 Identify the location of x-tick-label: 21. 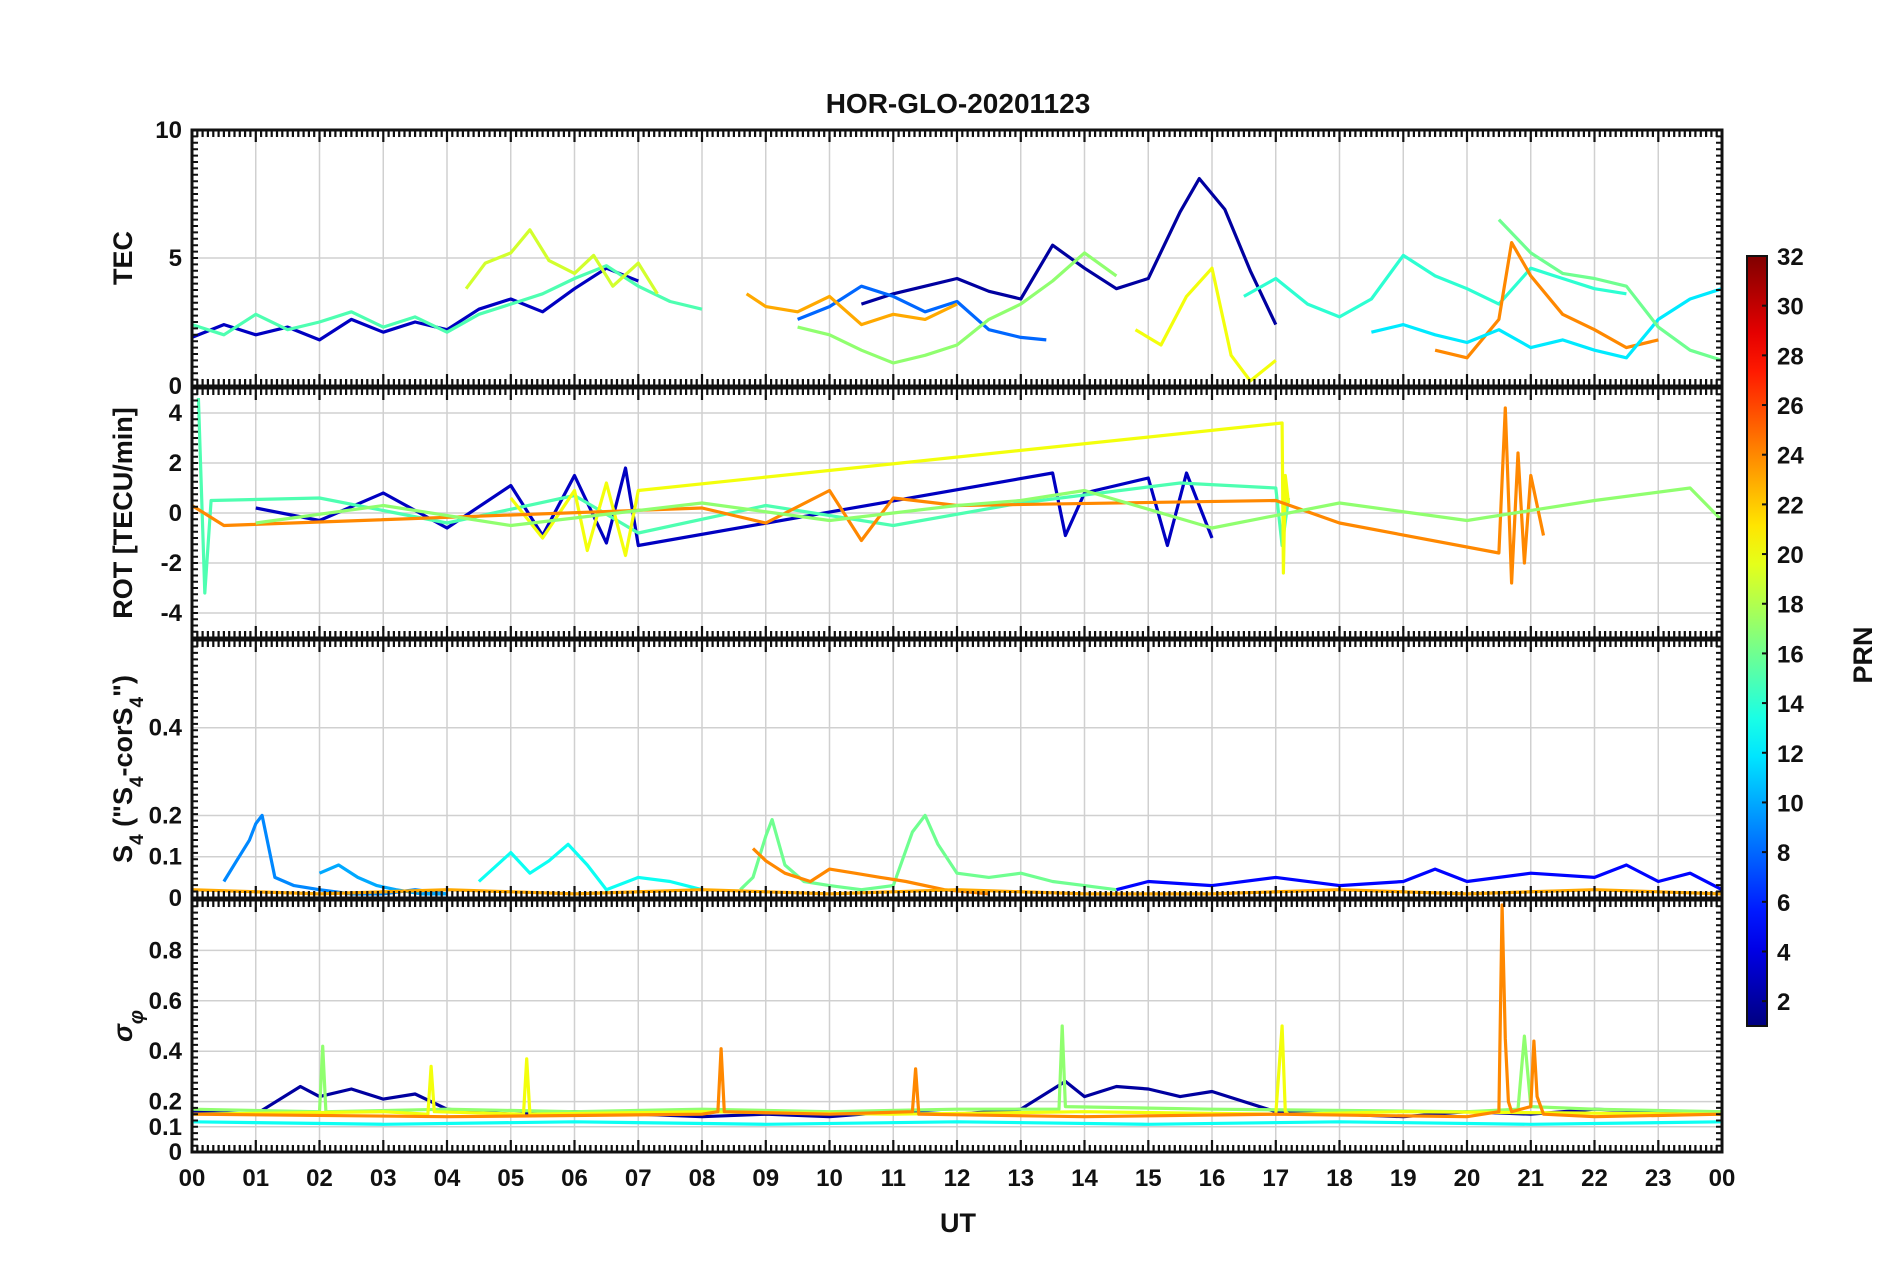
(1530, 1178).